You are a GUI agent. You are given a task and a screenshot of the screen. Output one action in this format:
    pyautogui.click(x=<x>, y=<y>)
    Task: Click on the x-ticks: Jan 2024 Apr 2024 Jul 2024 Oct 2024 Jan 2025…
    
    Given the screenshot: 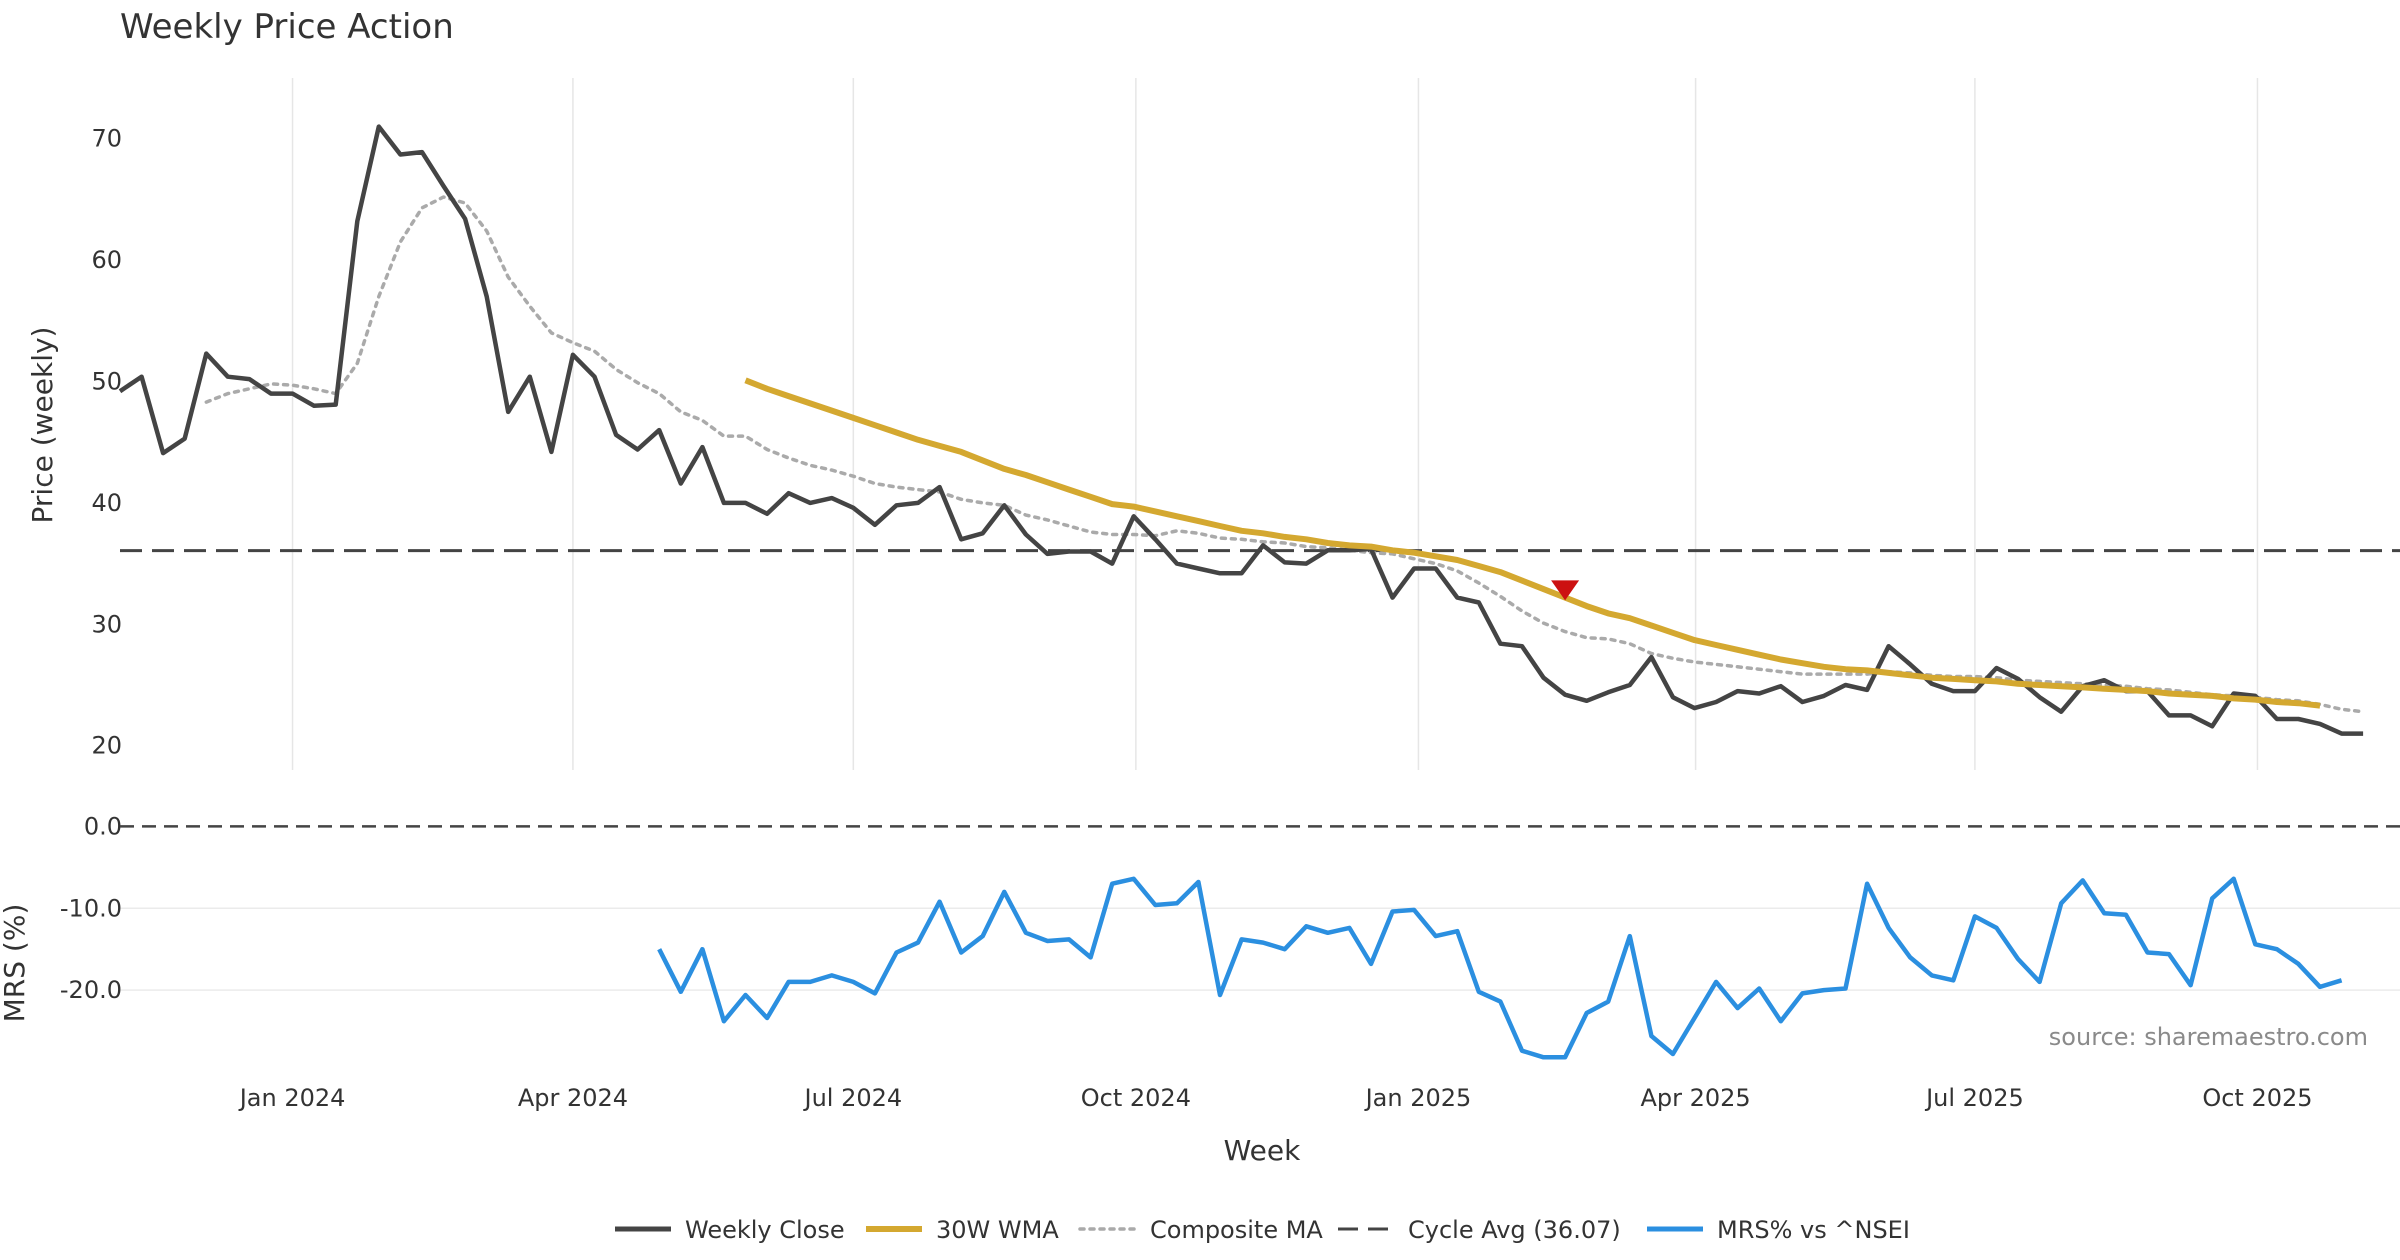 What is the action you would take?
    pyautogui.click(x=1275, y=1098)
    